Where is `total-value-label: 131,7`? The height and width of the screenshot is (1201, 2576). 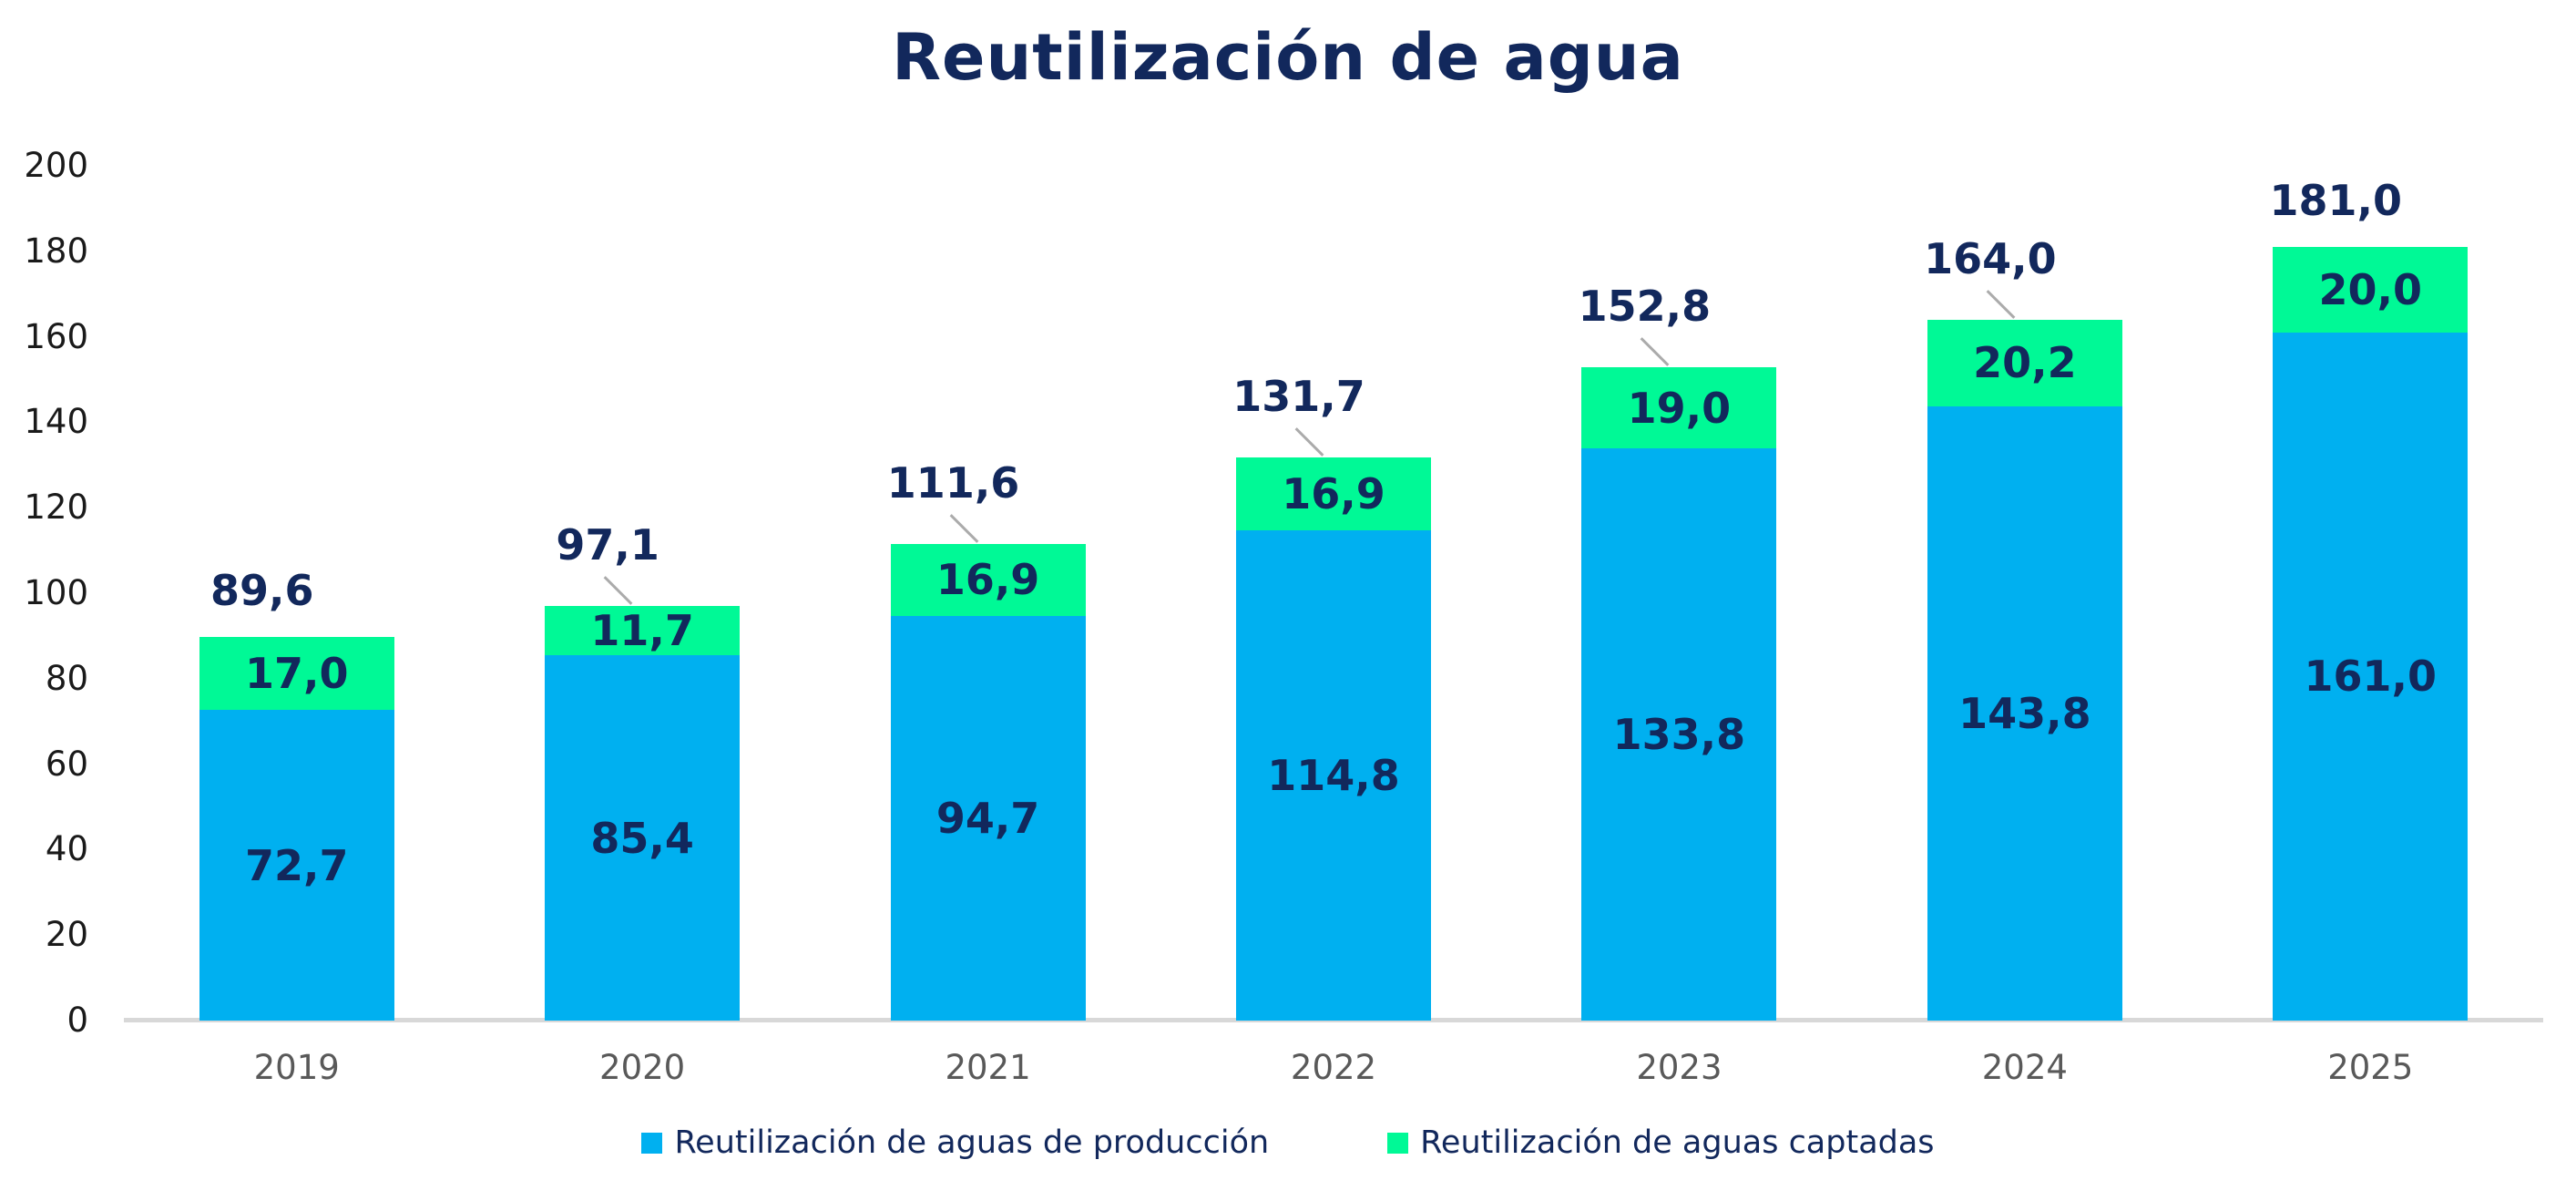
total-value-label: 131,7 is located at coordinates (1298, 397).